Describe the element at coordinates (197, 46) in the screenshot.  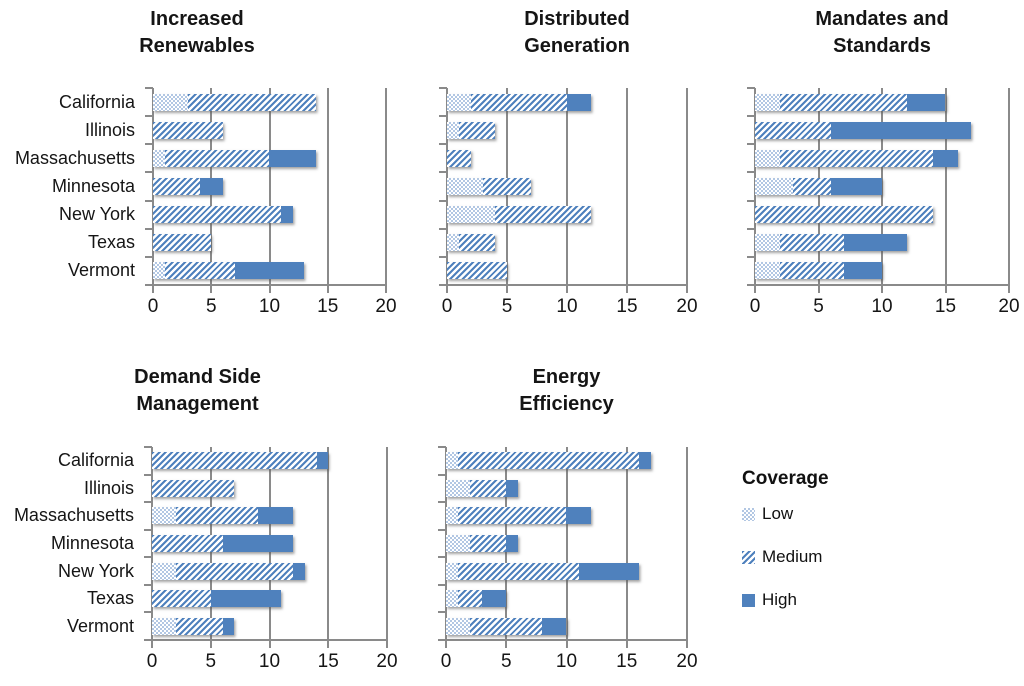
I see `chart-title-line2: Renewables` at that location.